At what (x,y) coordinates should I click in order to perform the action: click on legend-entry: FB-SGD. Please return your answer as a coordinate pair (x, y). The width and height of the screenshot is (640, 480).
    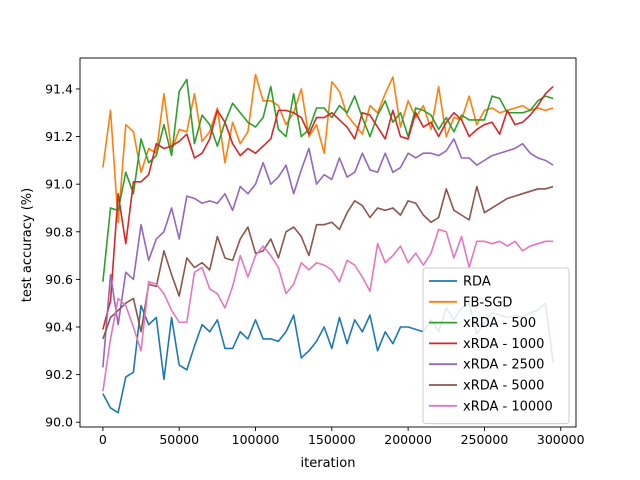
    Looking at the image, I should click on (487, 302).